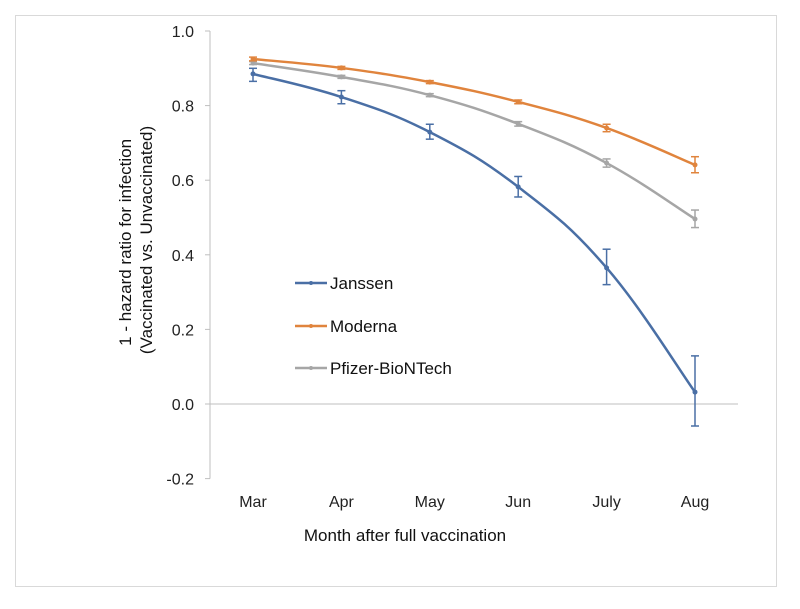 Image resolution: width=800 pixels, height=609 pixels. I want to click on series-line-pfizer-biontech, so click(474, 141).